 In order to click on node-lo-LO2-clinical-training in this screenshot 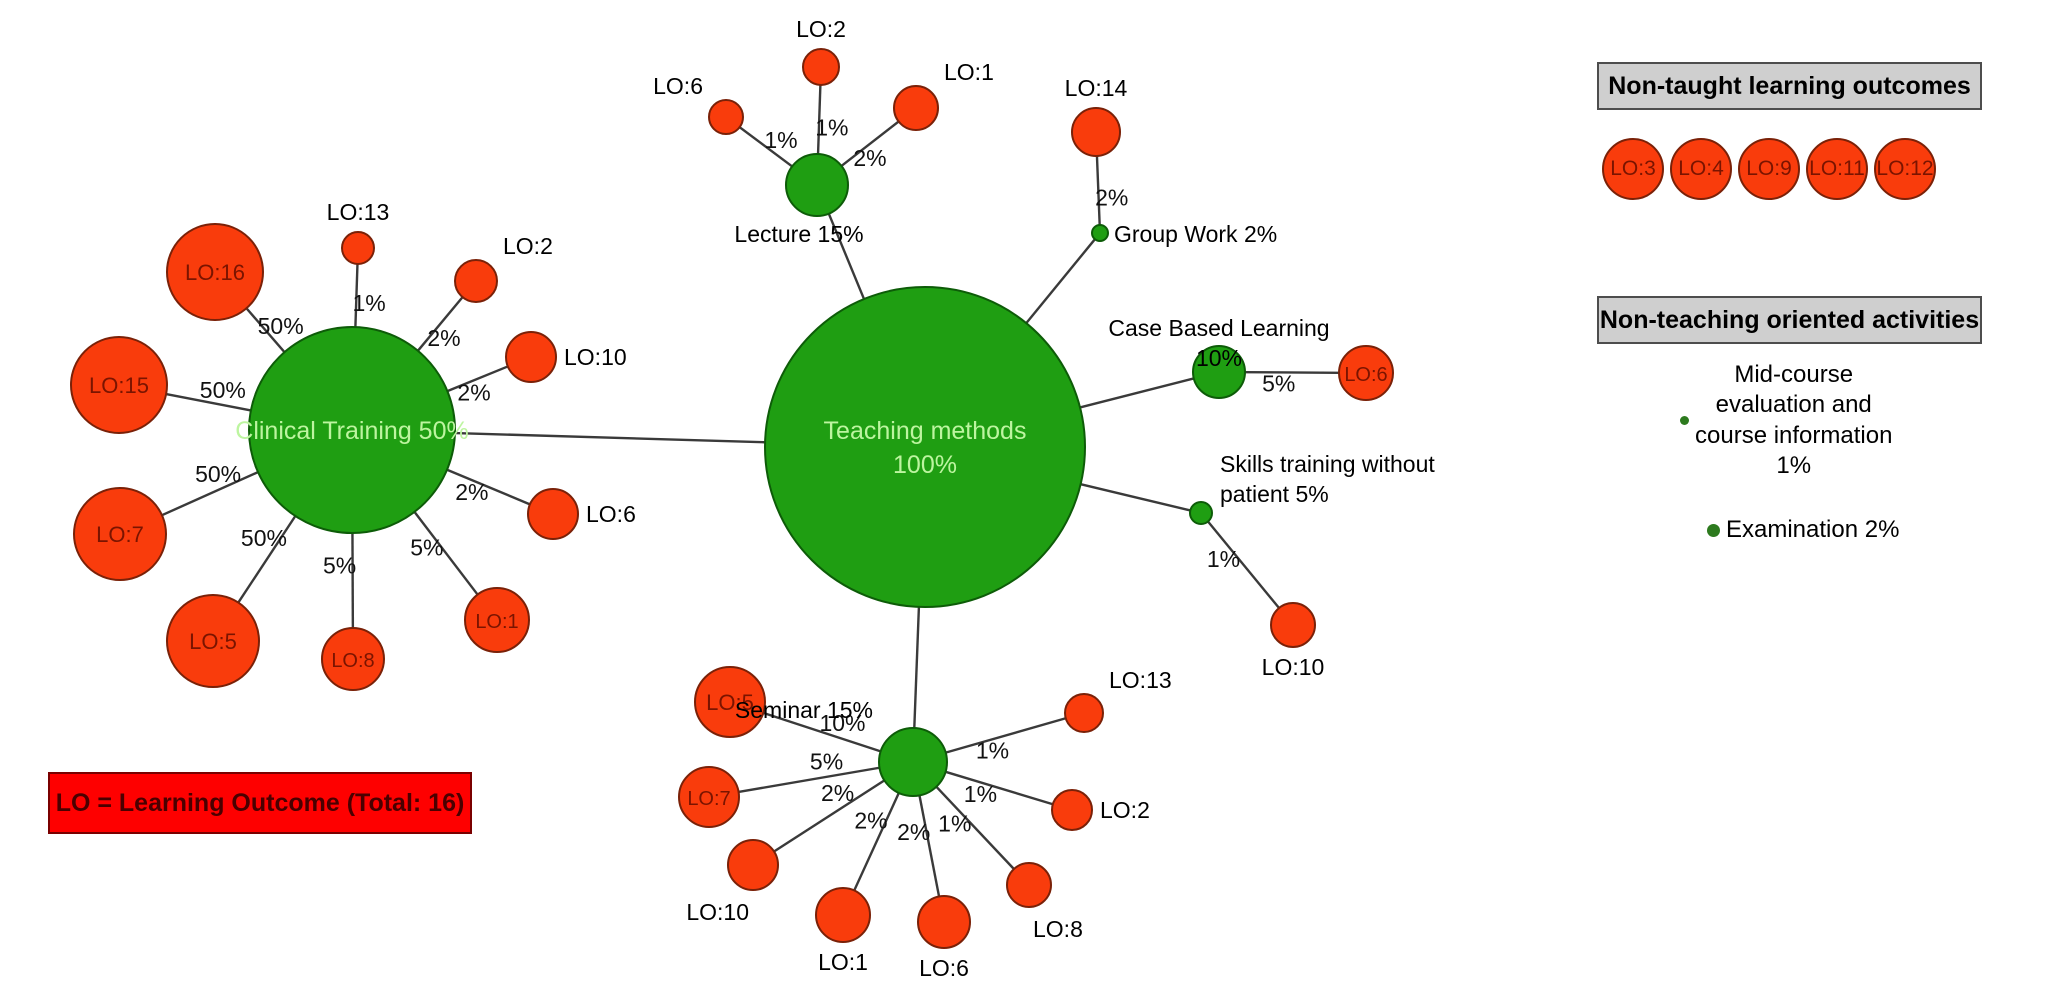, I will do `click(476, 281)`.